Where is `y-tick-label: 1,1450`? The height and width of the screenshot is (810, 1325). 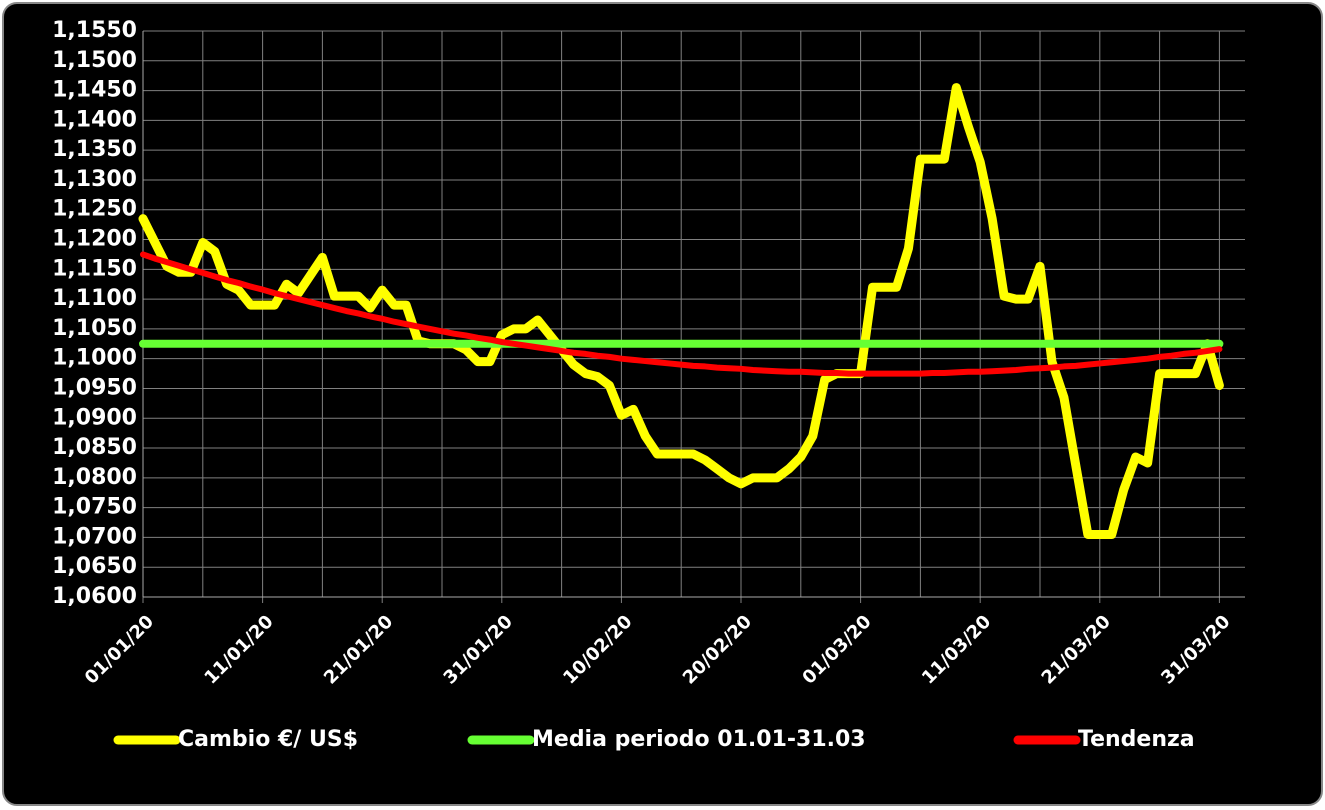
y-tick-label: 1,1450 is located at coordinates (94, 90).